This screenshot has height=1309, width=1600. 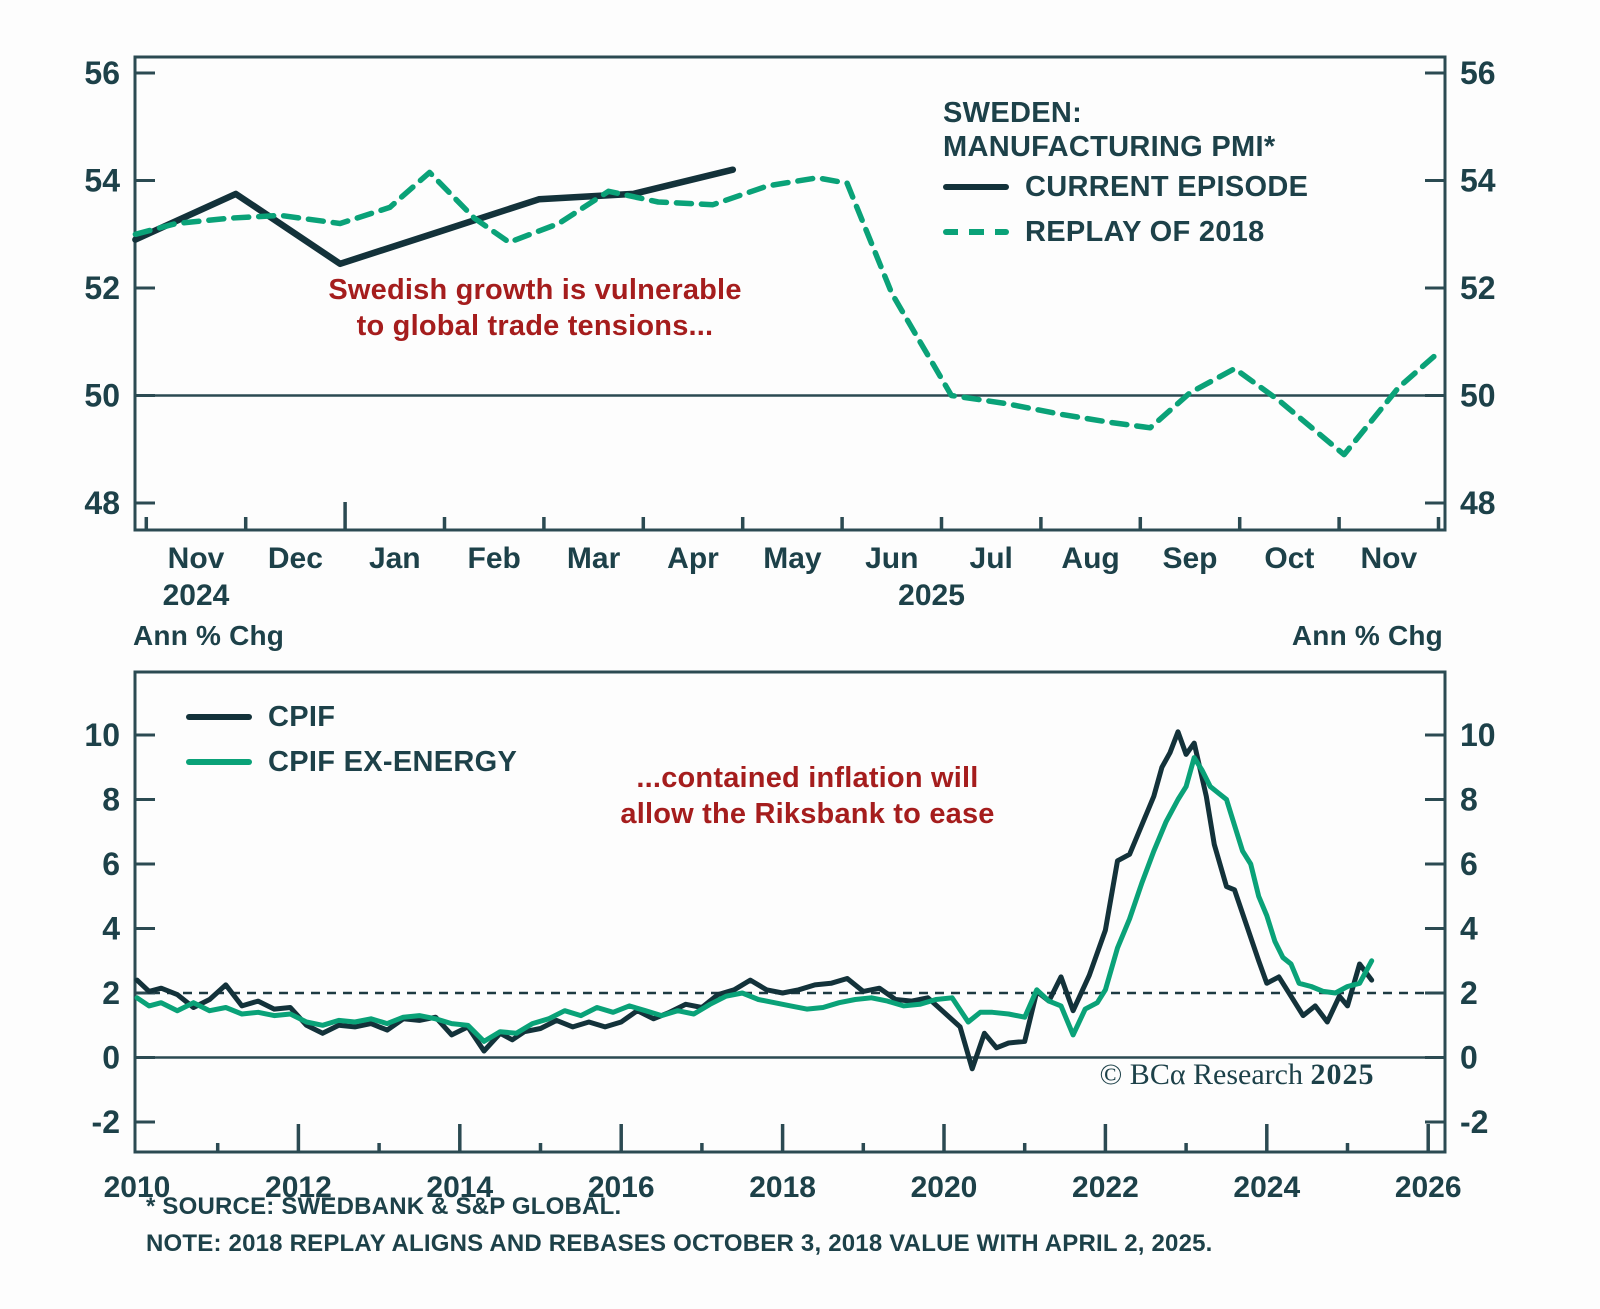 I want to click on inflation-year-label: 2022, so click(x=1105, y=1187).